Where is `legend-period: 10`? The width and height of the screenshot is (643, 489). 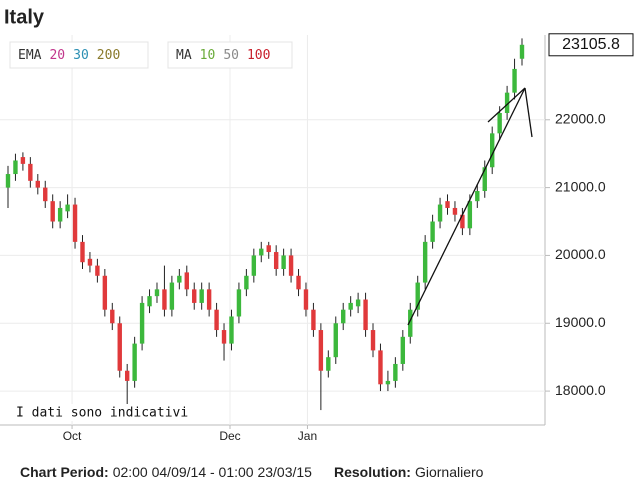 legend-period: 10 is located at coordinates (208, 55).